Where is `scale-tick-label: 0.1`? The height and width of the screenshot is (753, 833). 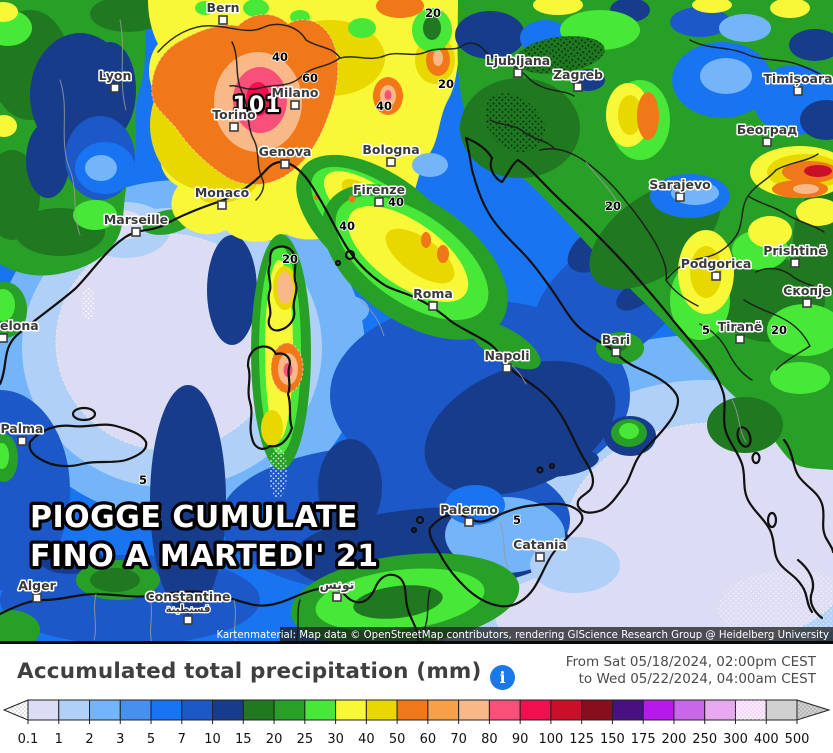
scale-tick-label: 0.1 is located at coordinates (28, 739).